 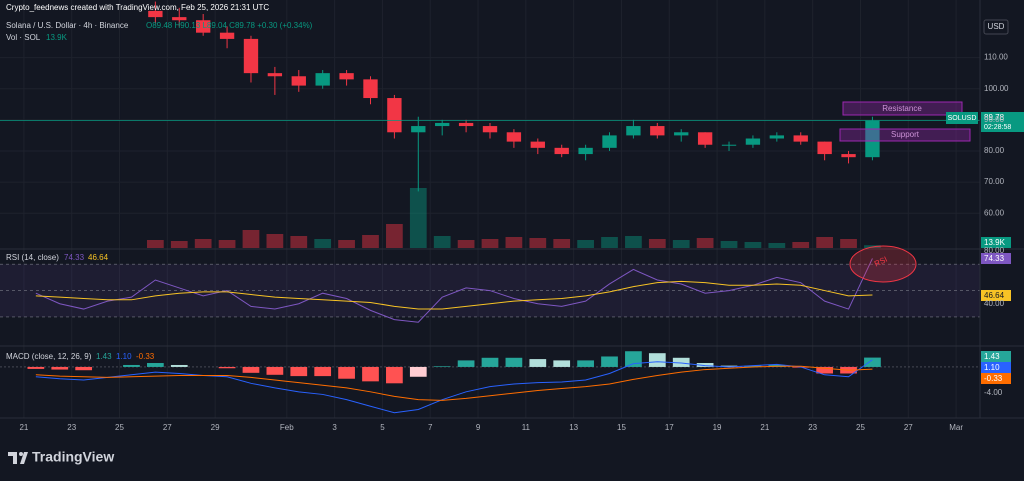 What do you see at coordinates (573, 427) in the screenshot?
I see `x-tick-label: 13` at bounding box center [573, 427].